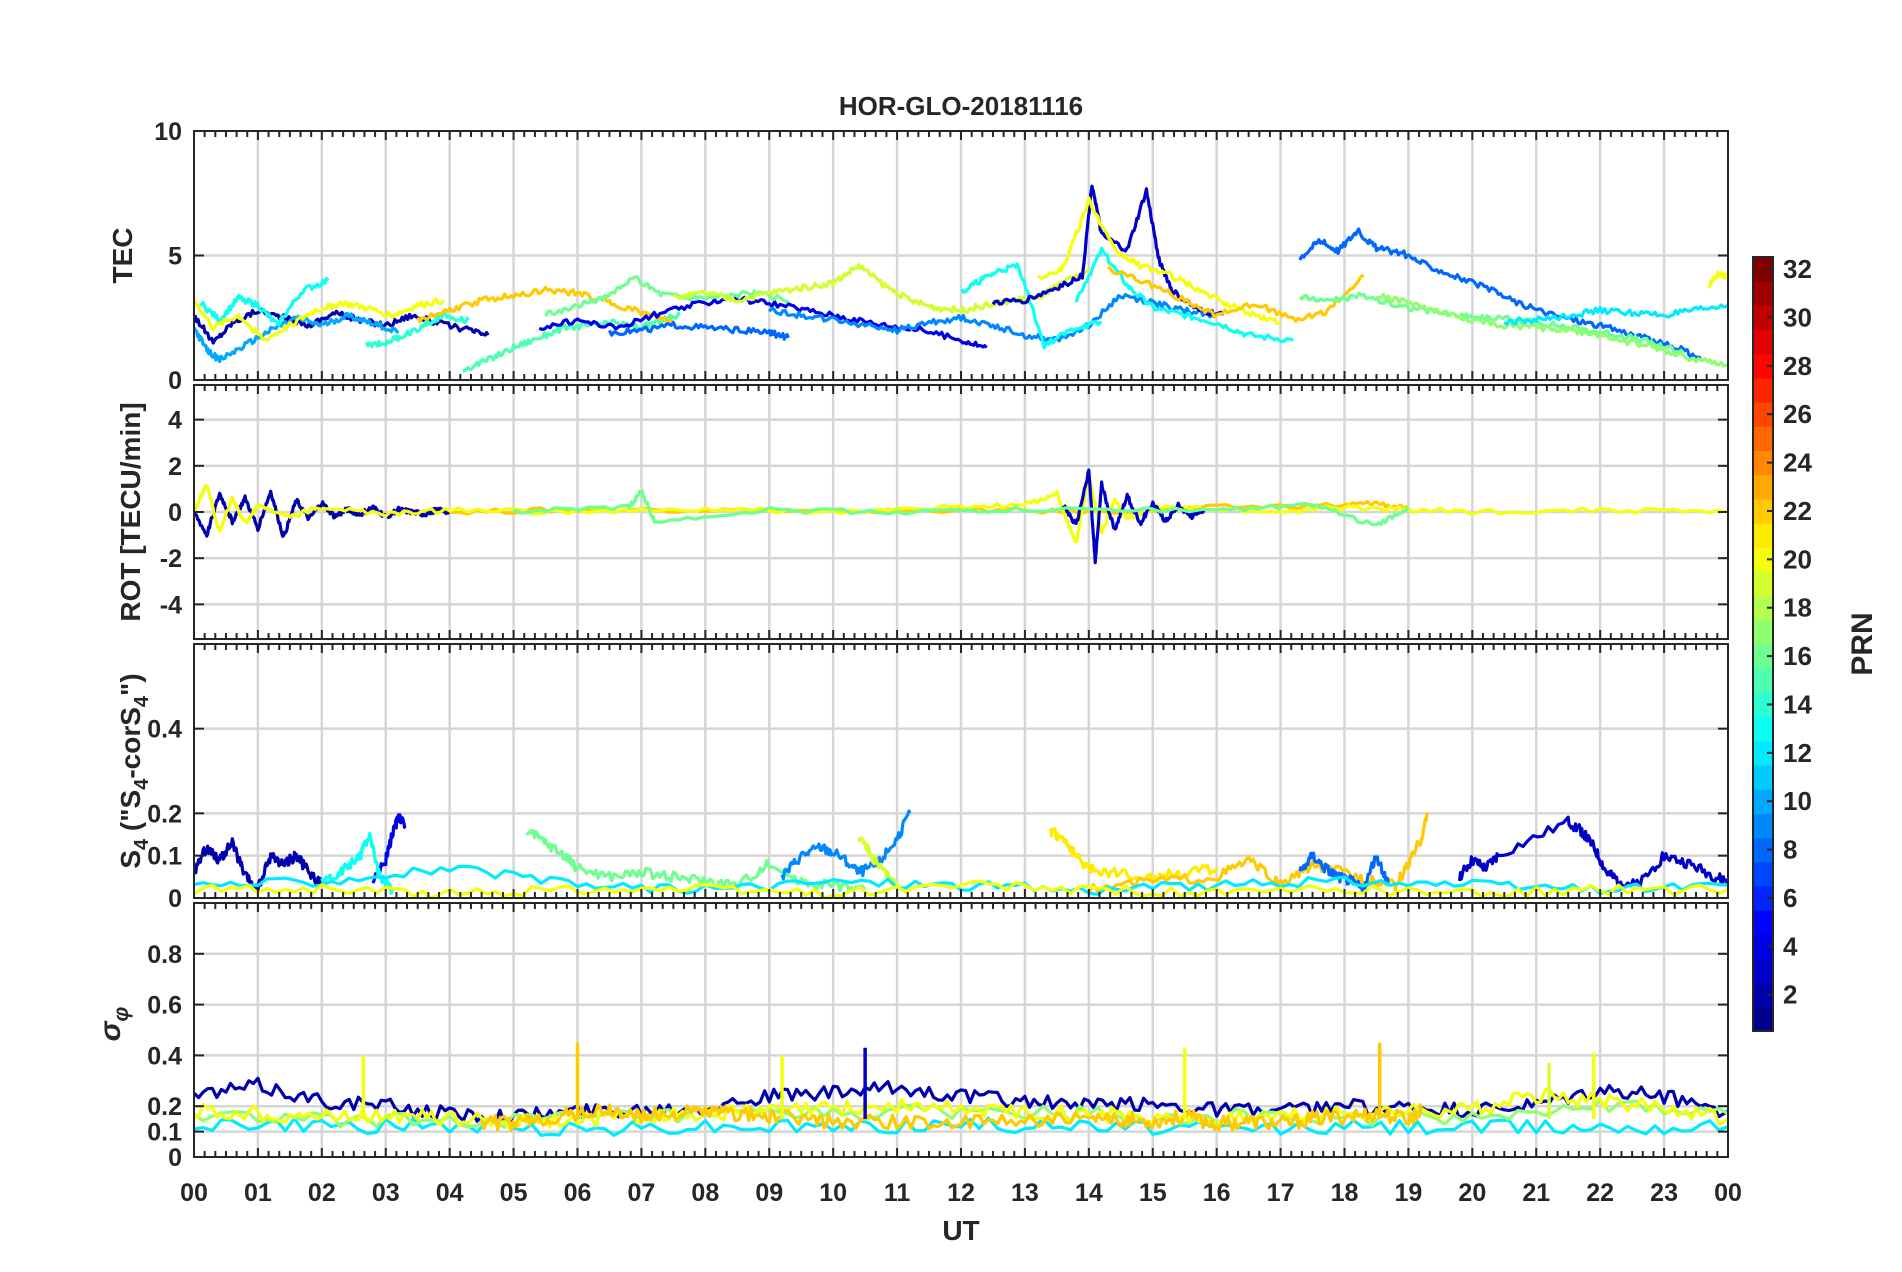  I want to click on x-tick-label: 12, so click(961, 1193).